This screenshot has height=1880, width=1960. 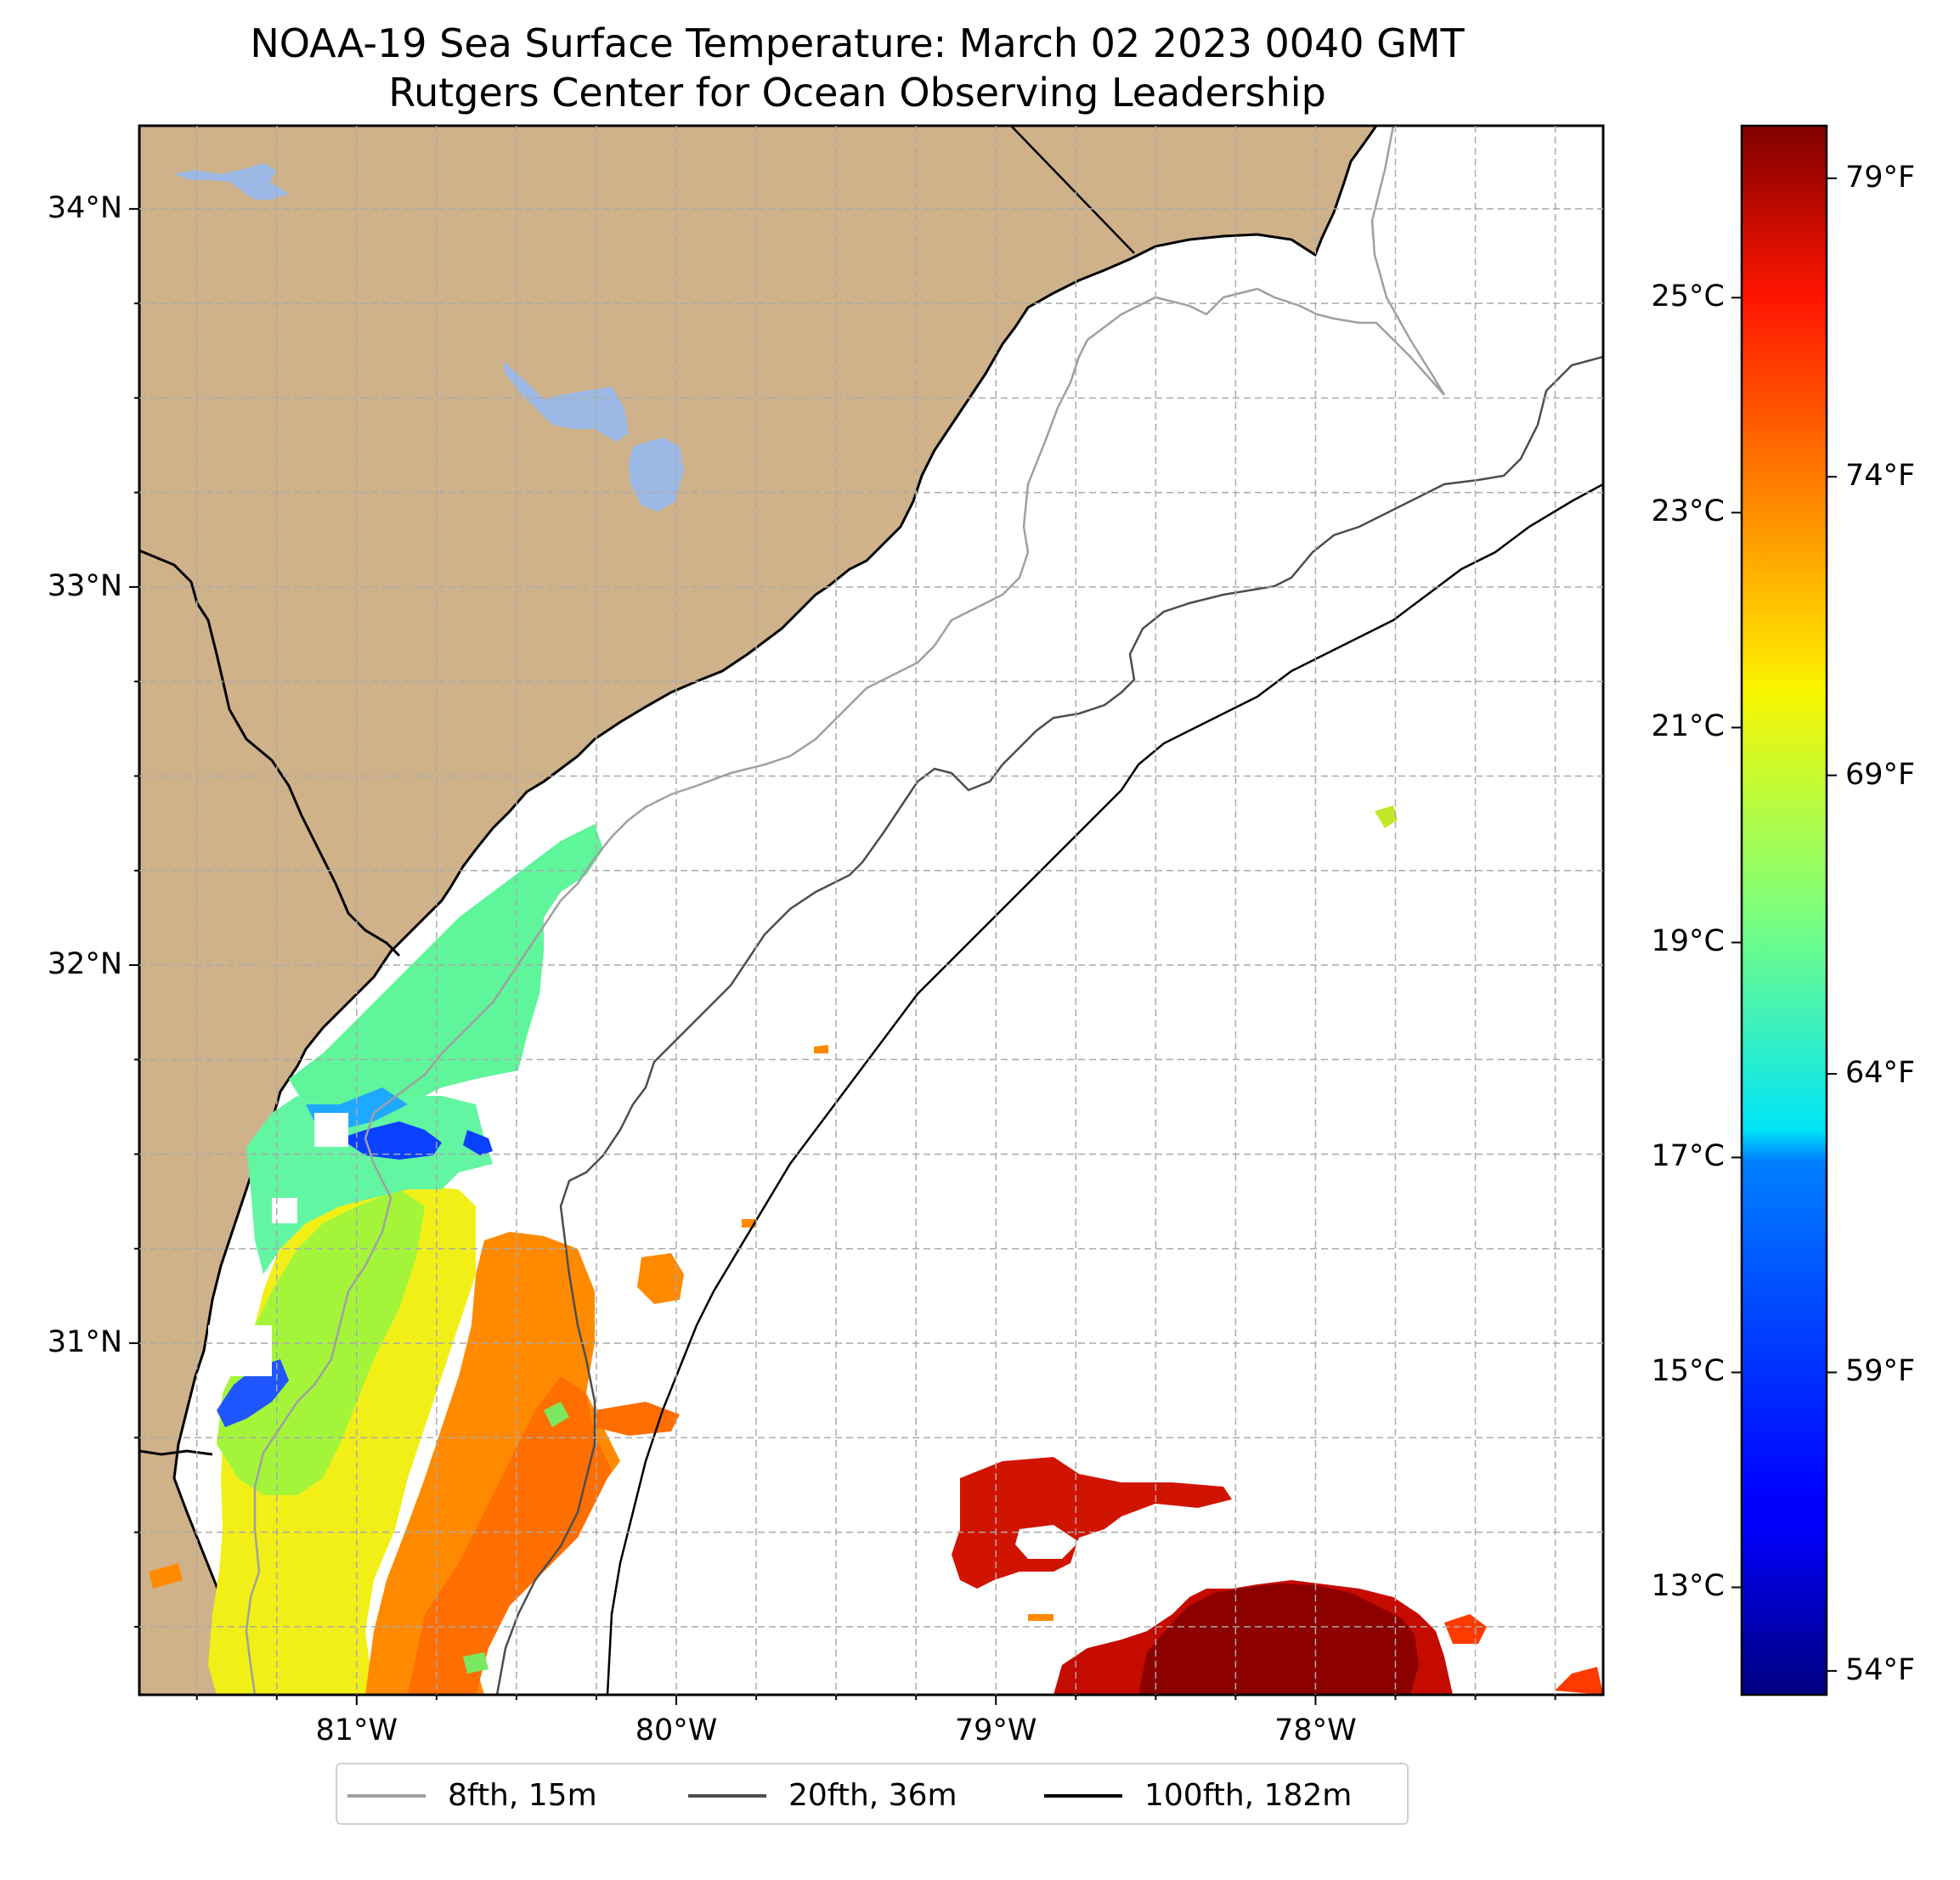 I want to click on lat-tick-label: 32°N, so click(x=85, y=964).